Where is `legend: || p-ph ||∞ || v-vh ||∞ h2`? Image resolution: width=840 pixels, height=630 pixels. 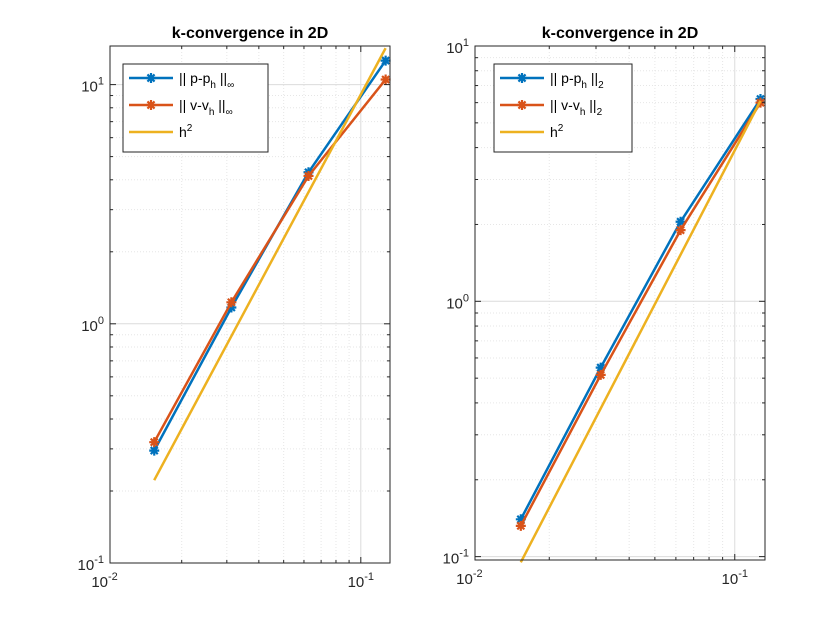
legend: || p-ph ||∞ || v-vh ||∞ h2 is located at coordinates (195, 108).